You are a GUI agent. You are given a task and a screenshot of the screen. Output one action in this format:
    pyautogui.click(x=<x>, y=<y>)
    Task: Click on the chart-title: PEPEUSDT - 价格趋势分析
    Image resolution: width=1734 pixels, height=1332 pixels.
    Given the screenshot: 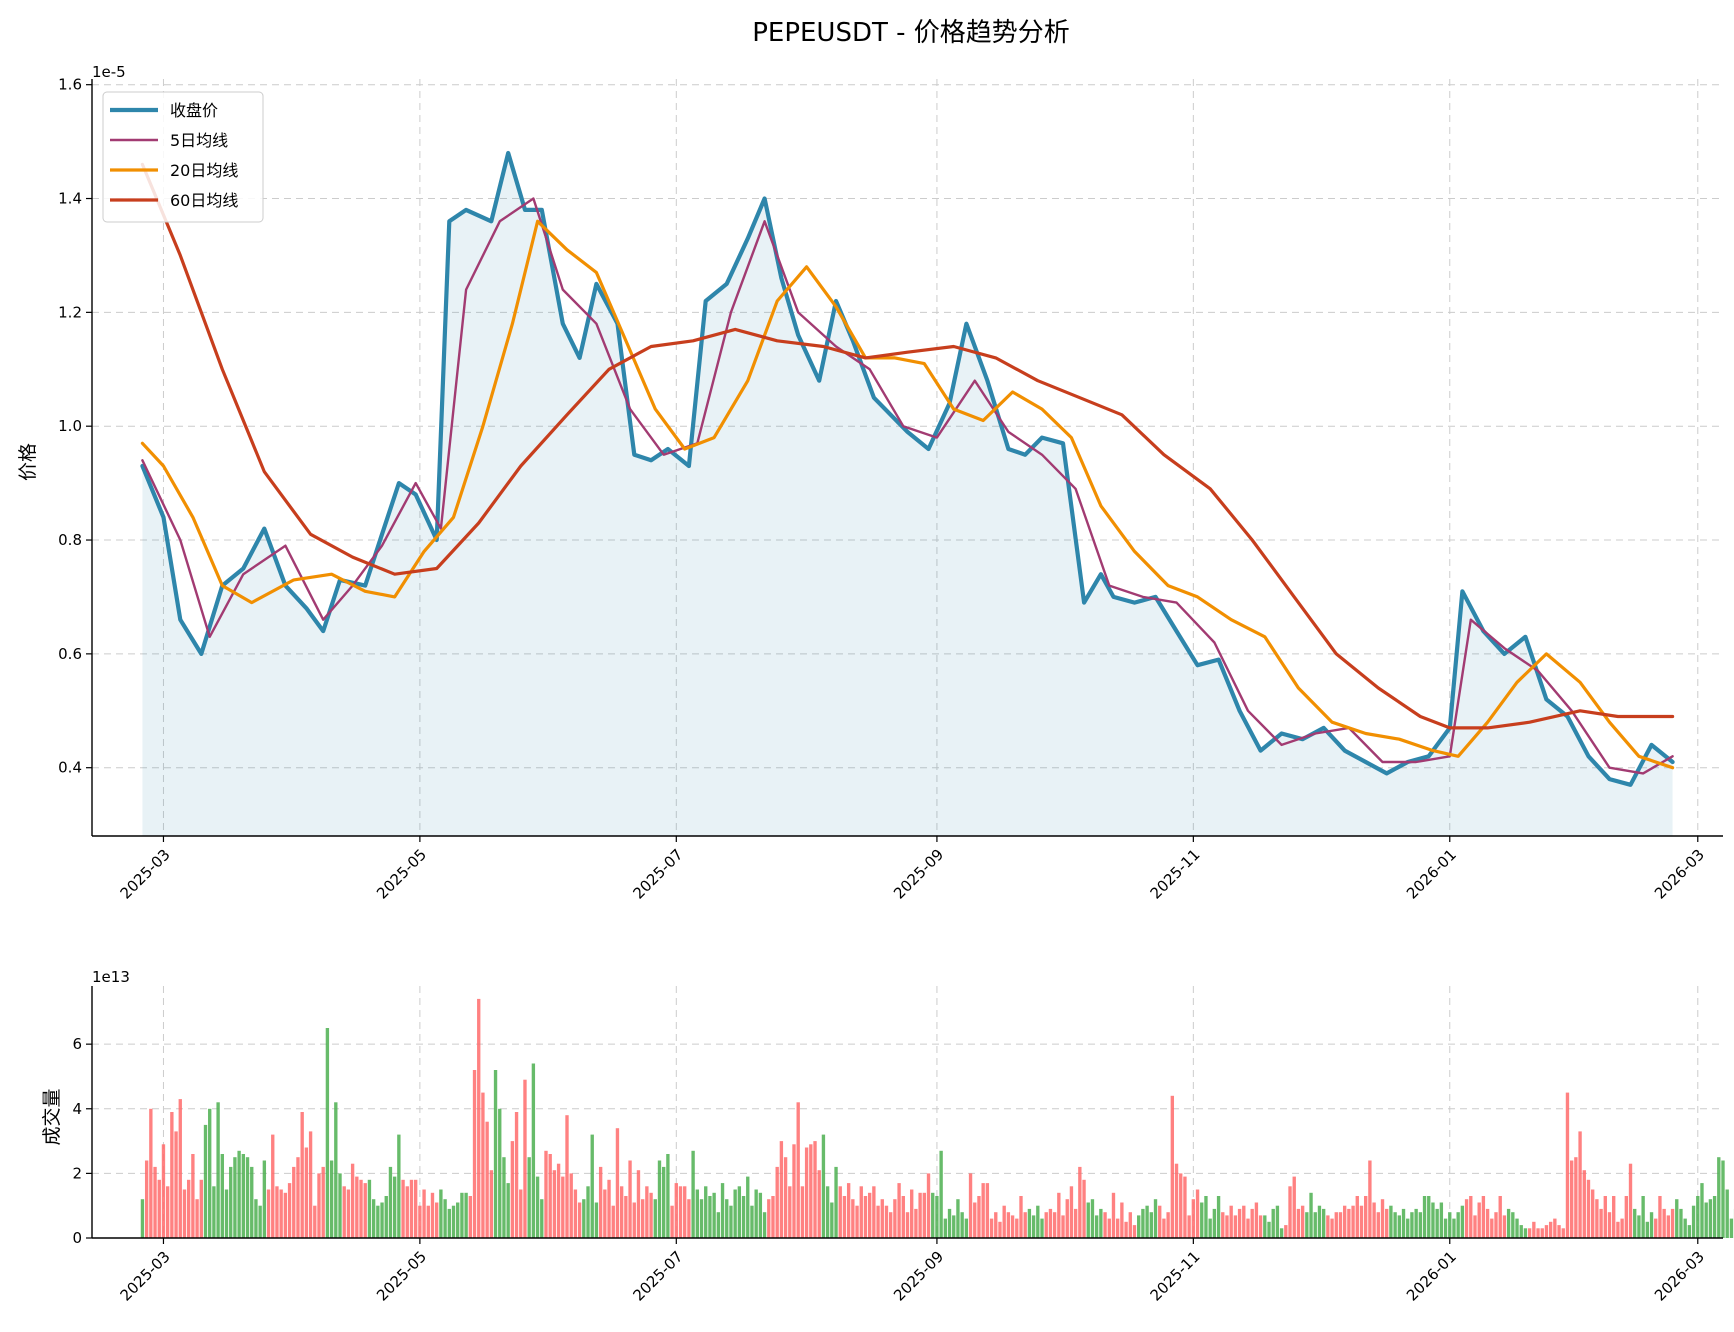 What is the action you would take?
    pyautogui.click(x=911, y=33)
    